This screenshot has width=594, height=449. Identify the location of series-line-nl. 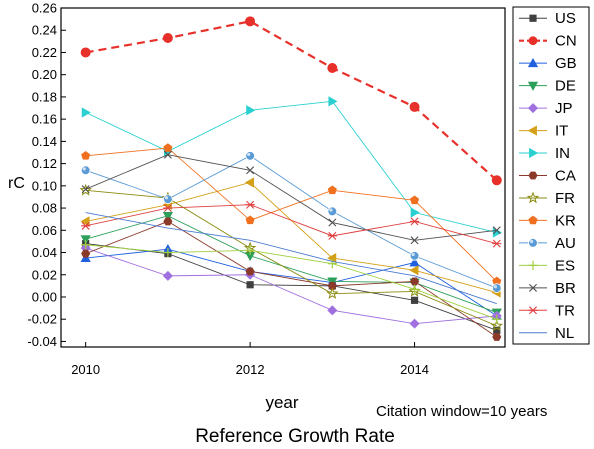
(291, 258).